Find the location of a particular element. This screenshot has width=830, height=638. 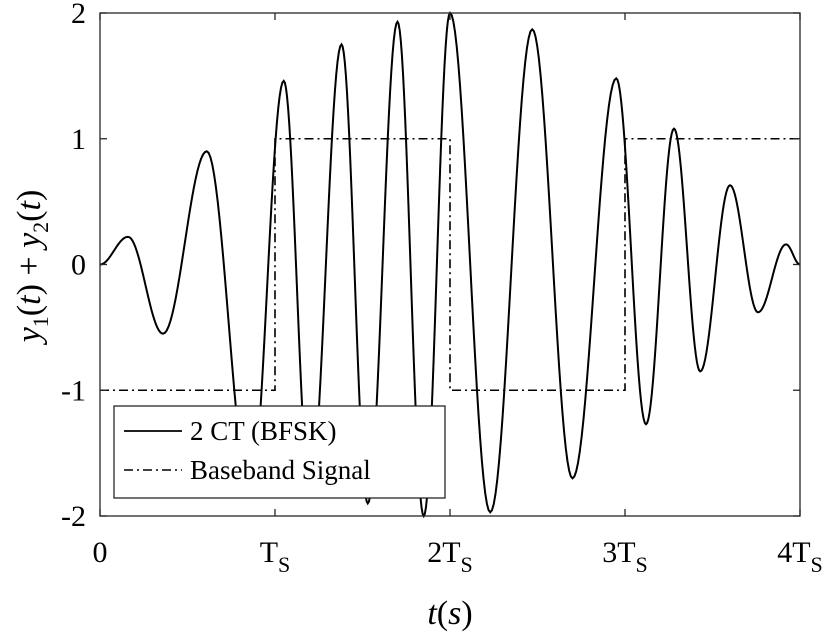

x-tick-label: 4TS is located at coordinates (800, 556).